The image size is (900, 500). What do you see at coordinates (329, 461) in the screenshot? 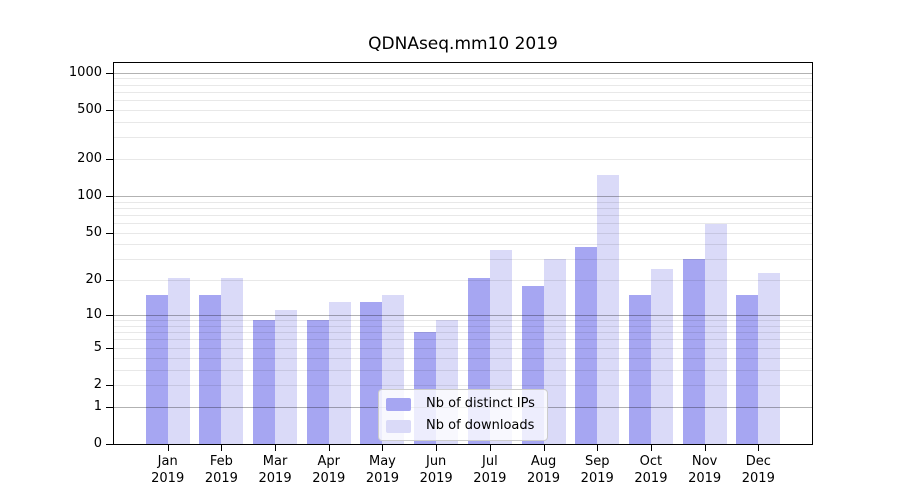
I see `x-tick-month: Apr` at bounding box center [329, 461].